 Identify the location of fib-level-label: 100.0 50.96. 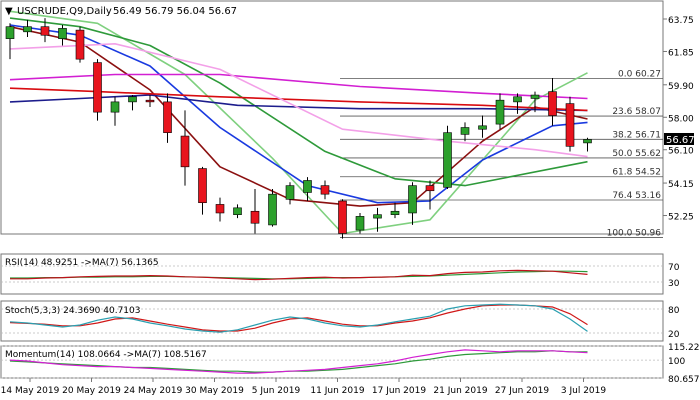
(634, 234).